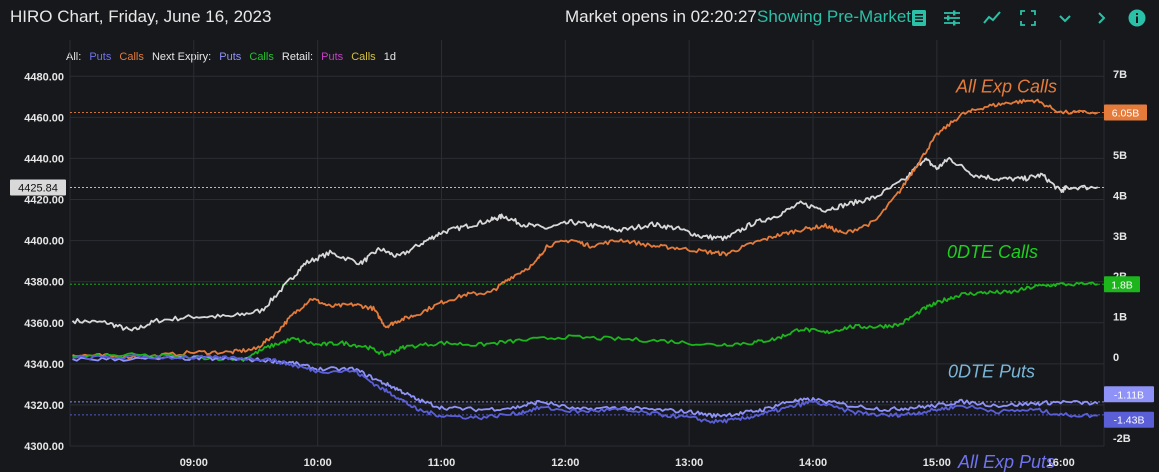 The height and width of the screenshot is (472, 1159). I want to click on y-left-tick-label: 4300.00, so click(44, 447).